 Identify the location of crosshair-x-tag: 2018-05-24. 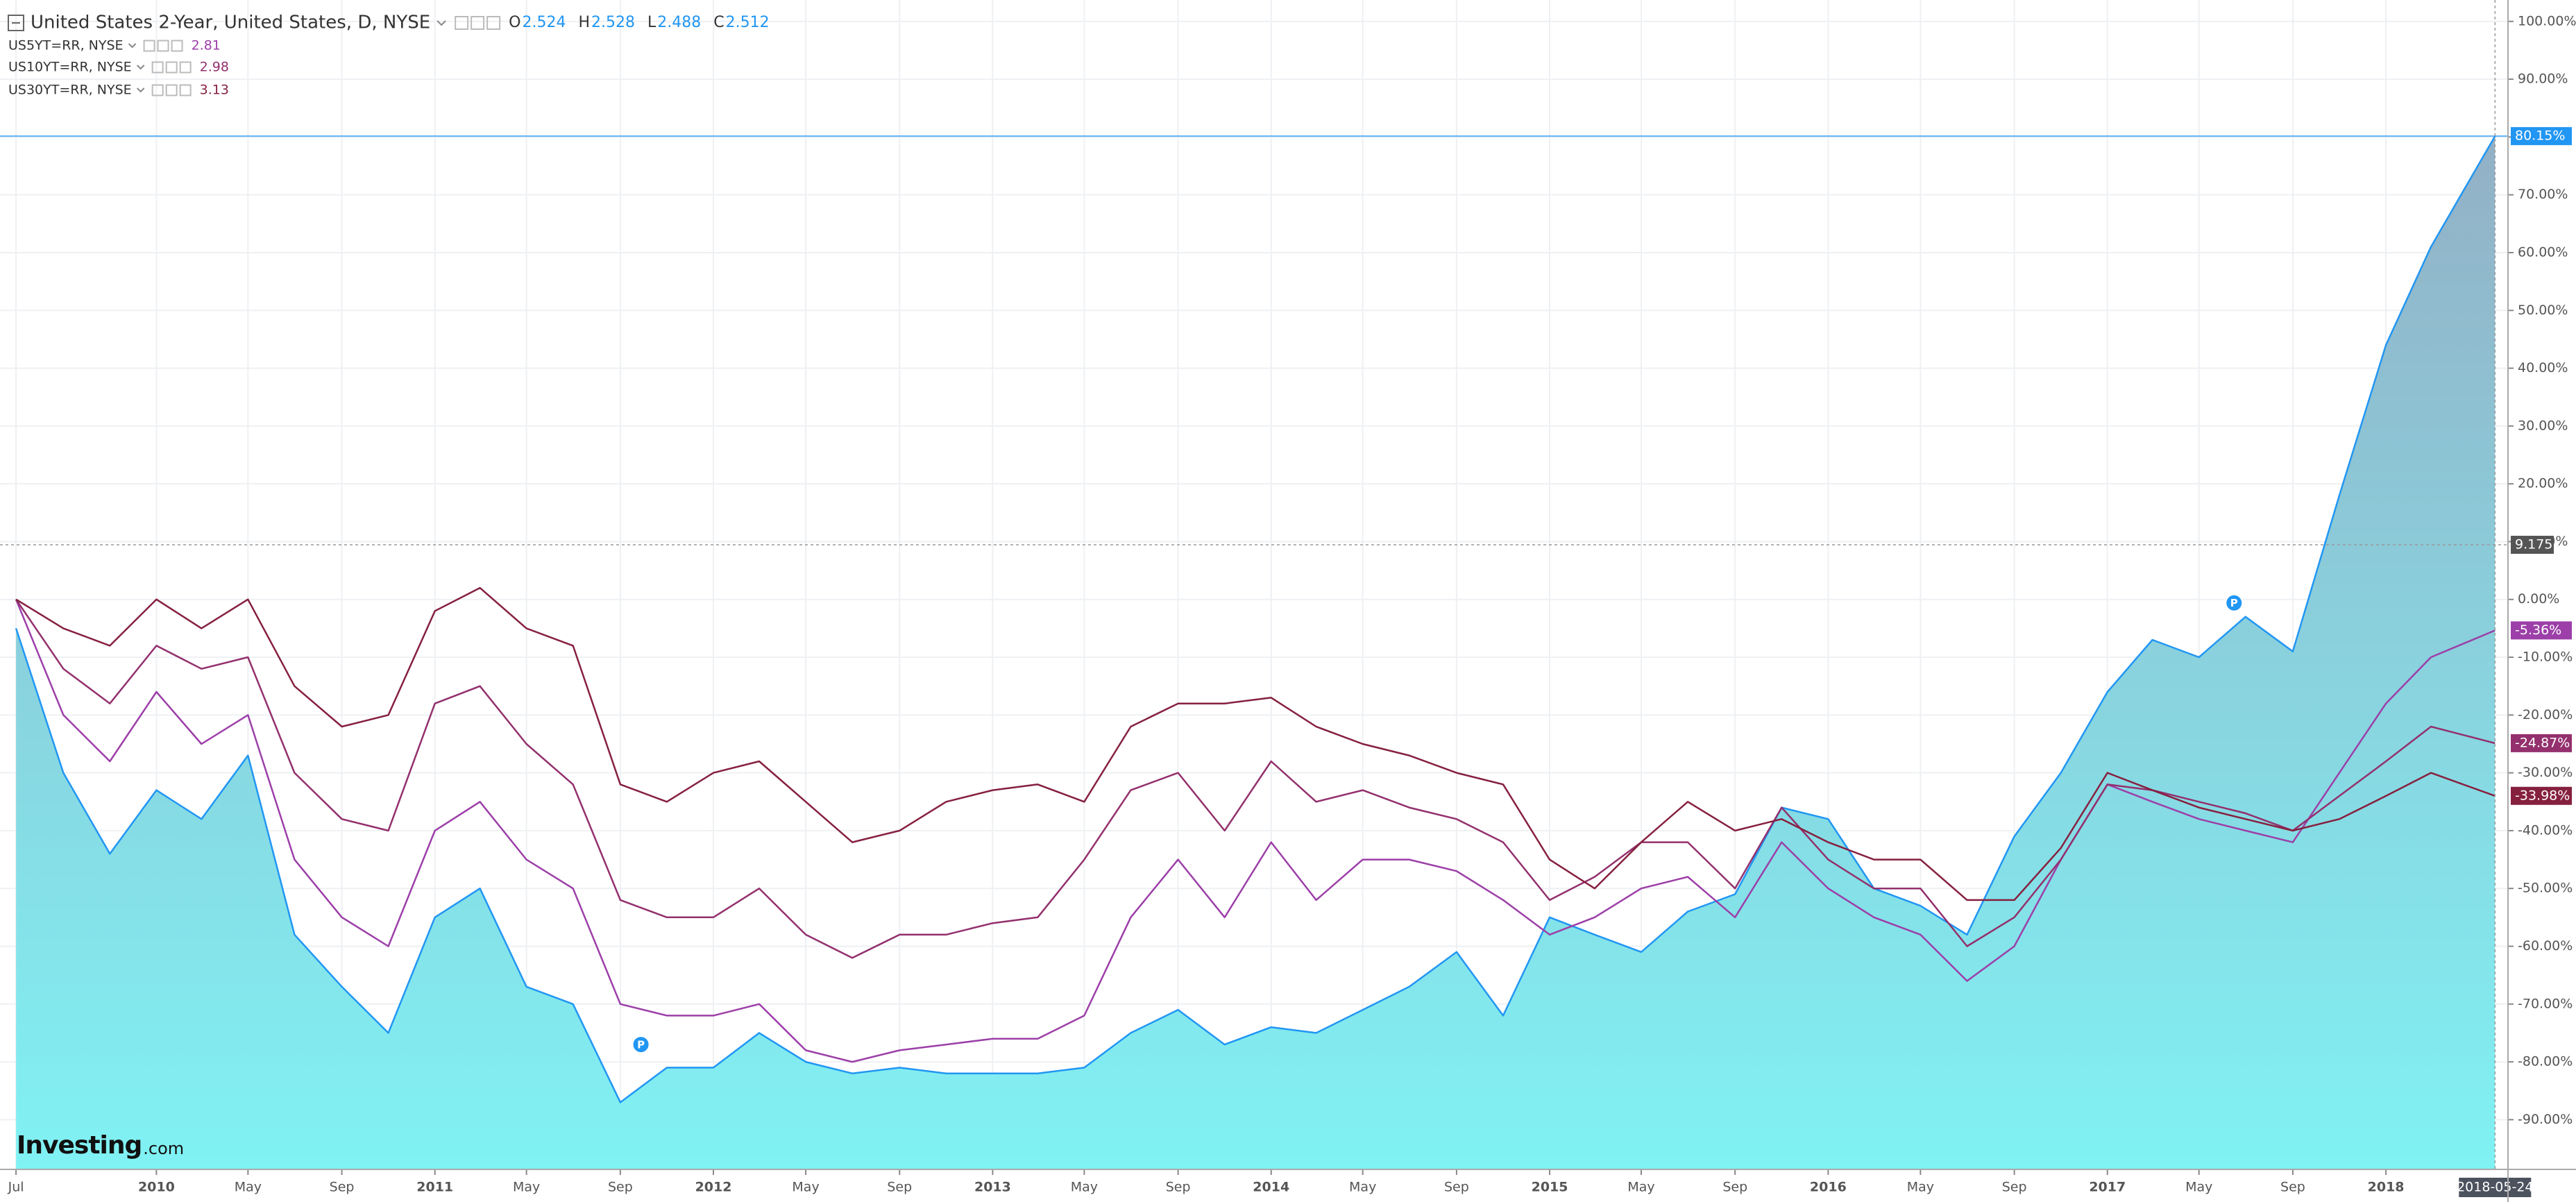
(2495, 1187).